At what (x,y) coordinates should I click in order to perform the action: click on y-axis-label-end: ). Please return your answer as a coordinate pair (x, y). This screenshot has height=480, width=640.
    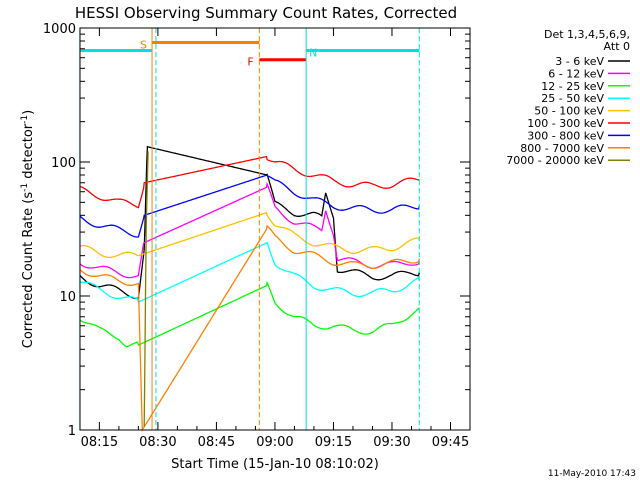
    Looking at the image, I should click on (28, 112).